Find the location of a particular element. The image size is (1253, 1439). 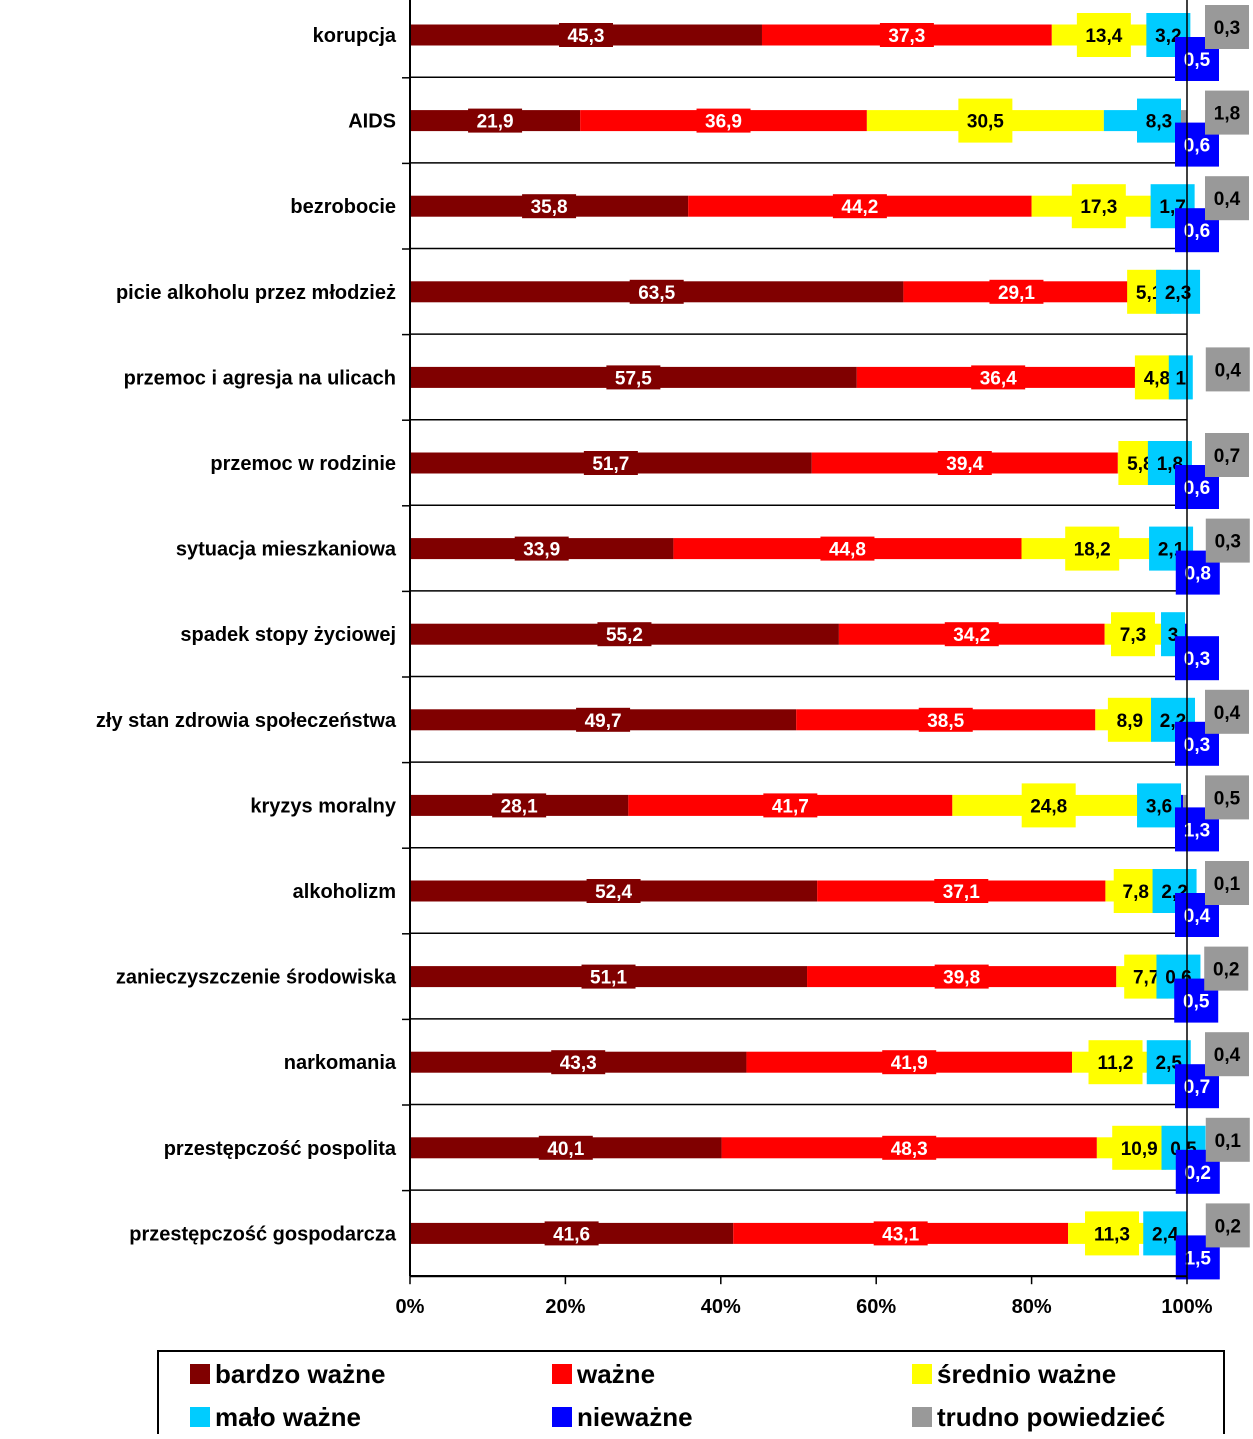

data-label: 52,4 is located at coordinates (613, 892).